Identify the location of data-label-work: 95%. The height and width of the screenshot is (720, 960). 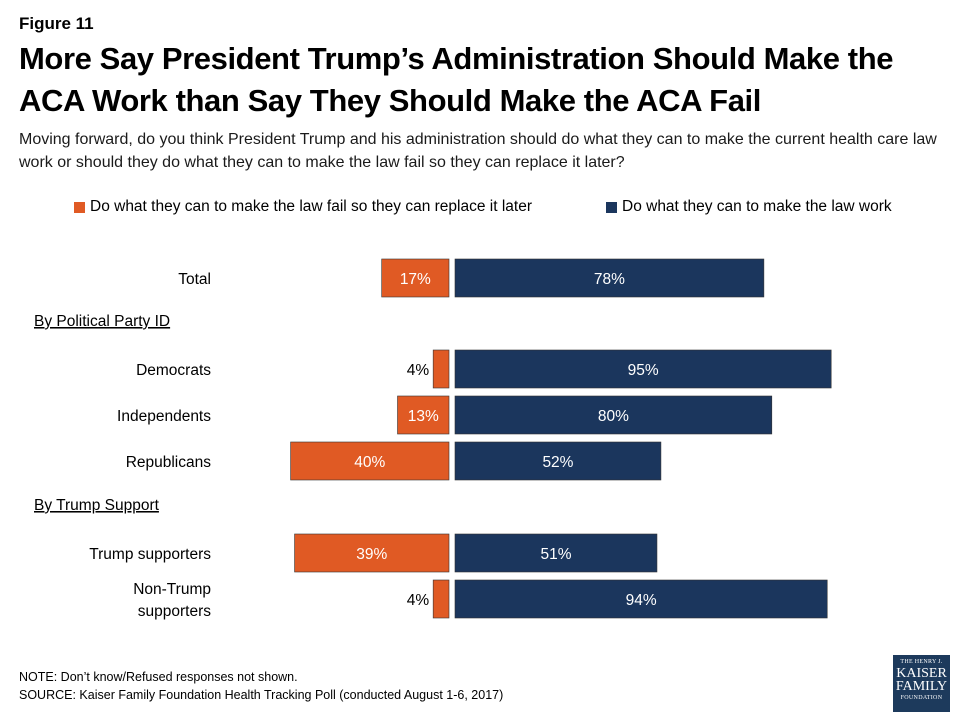
(643, 370).